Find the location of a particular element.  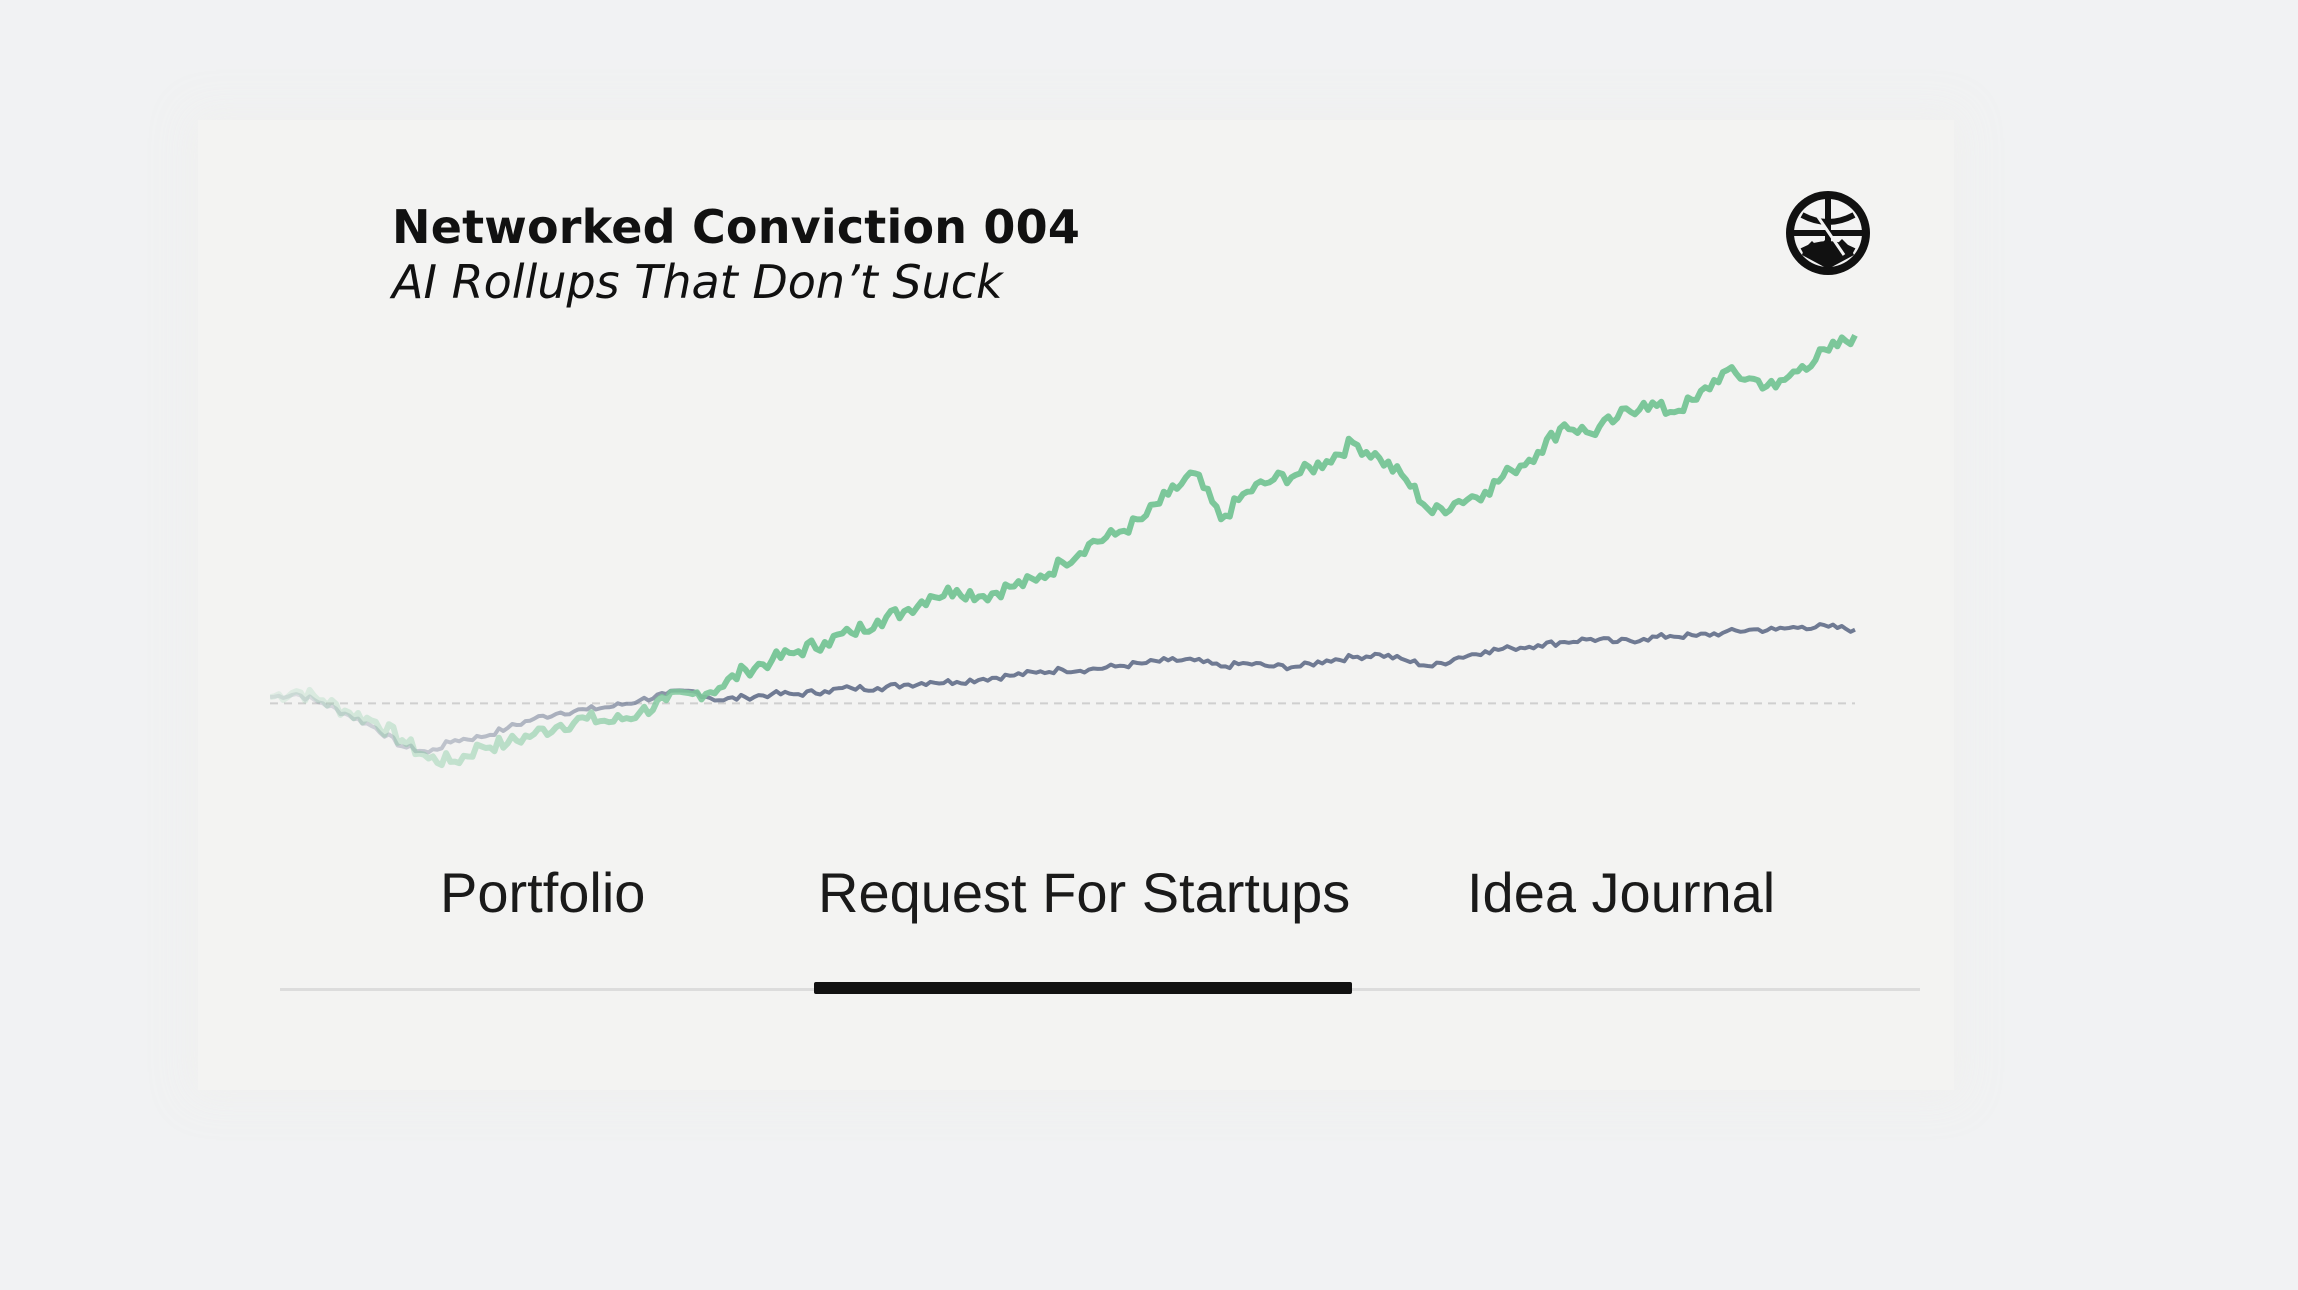

tab-request-for-startups: Request For Startups is located at coordinates (1084, 892).